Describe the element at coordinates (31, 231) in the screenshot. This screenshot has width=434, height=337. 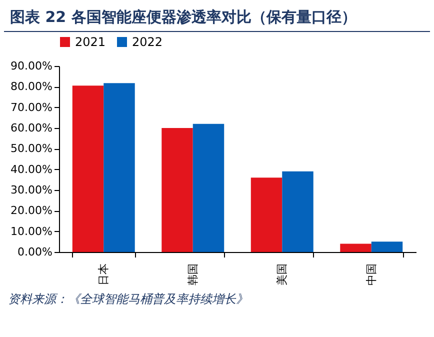
I see `y-tick-label: 10.00%` at that location.